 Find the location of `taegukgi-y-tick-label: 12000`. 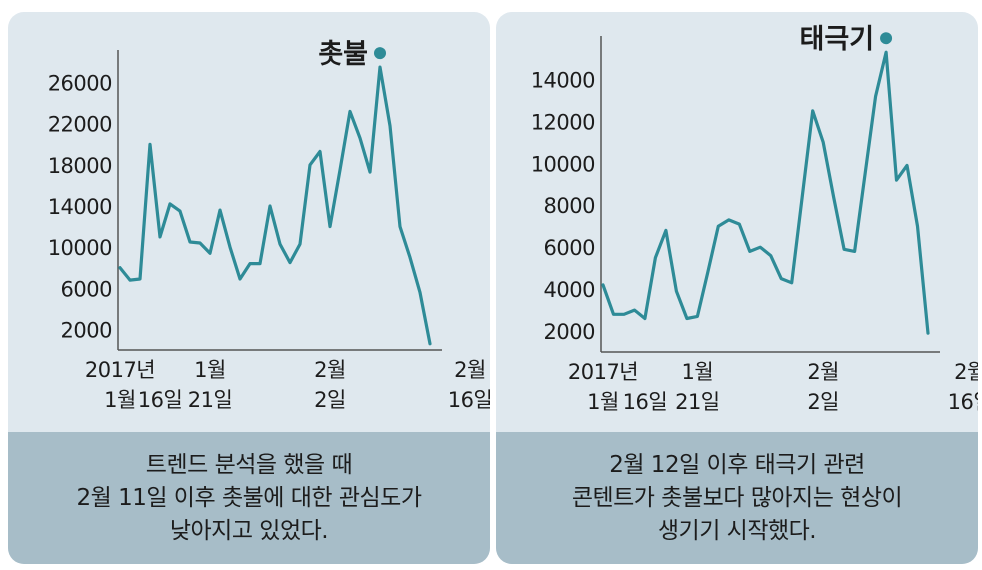

taegukgi-y-tick-label: 12000 is located at coordinates (563, 122).